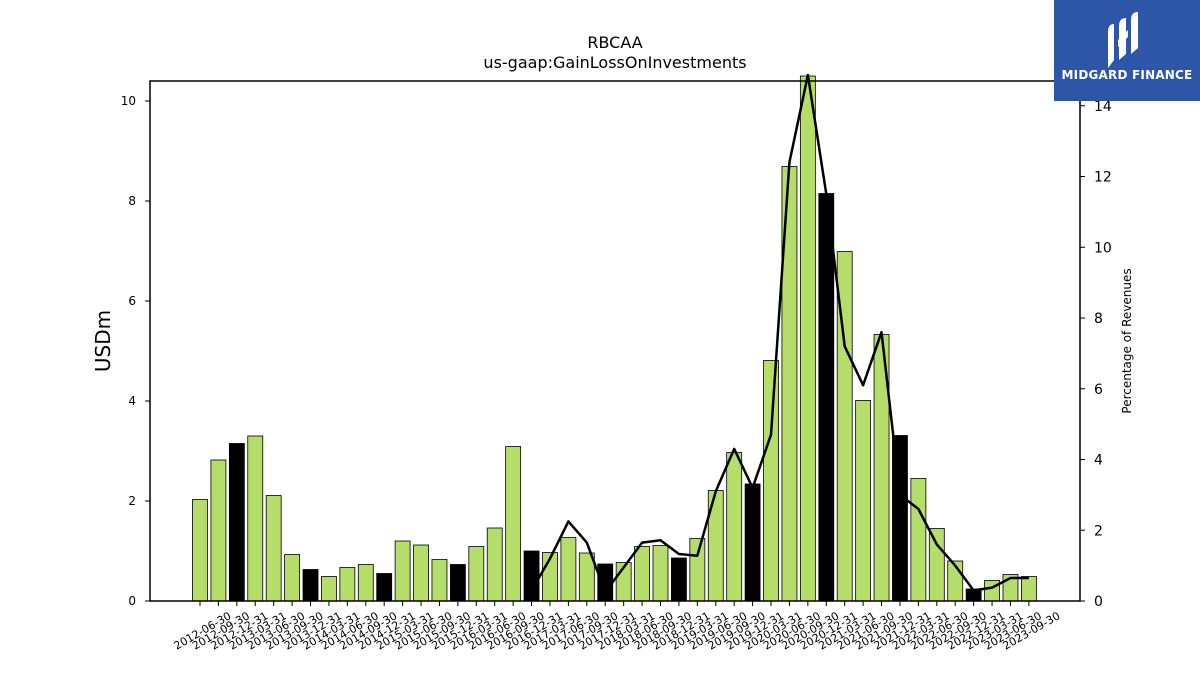 This screenshot has height=675, width=1200. I want to click on y2-tick-label: 8, so click(1098, 319).